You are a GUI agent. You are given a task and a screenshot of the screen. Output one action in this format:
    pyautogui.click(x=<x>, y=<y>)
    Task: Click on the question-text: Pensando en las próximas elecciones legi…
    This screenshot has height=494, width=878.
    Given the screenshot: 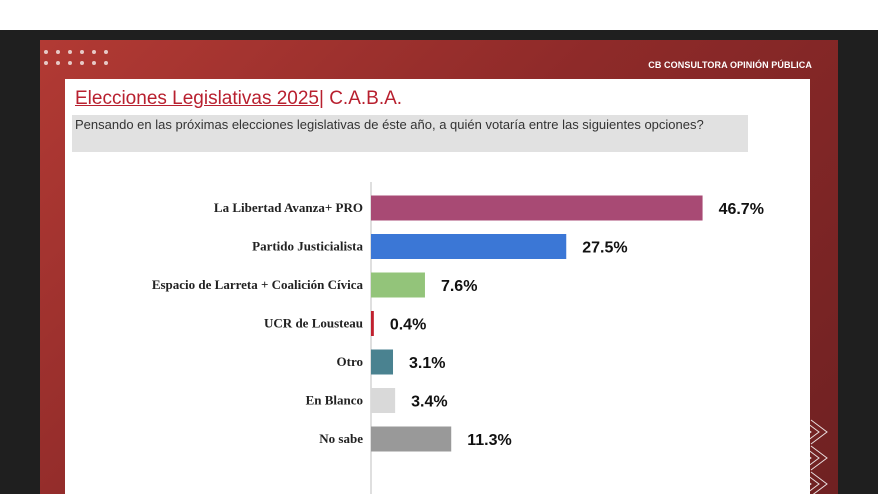 What is the action you would take?
    pyautogui.click(x=389, y=124)
    